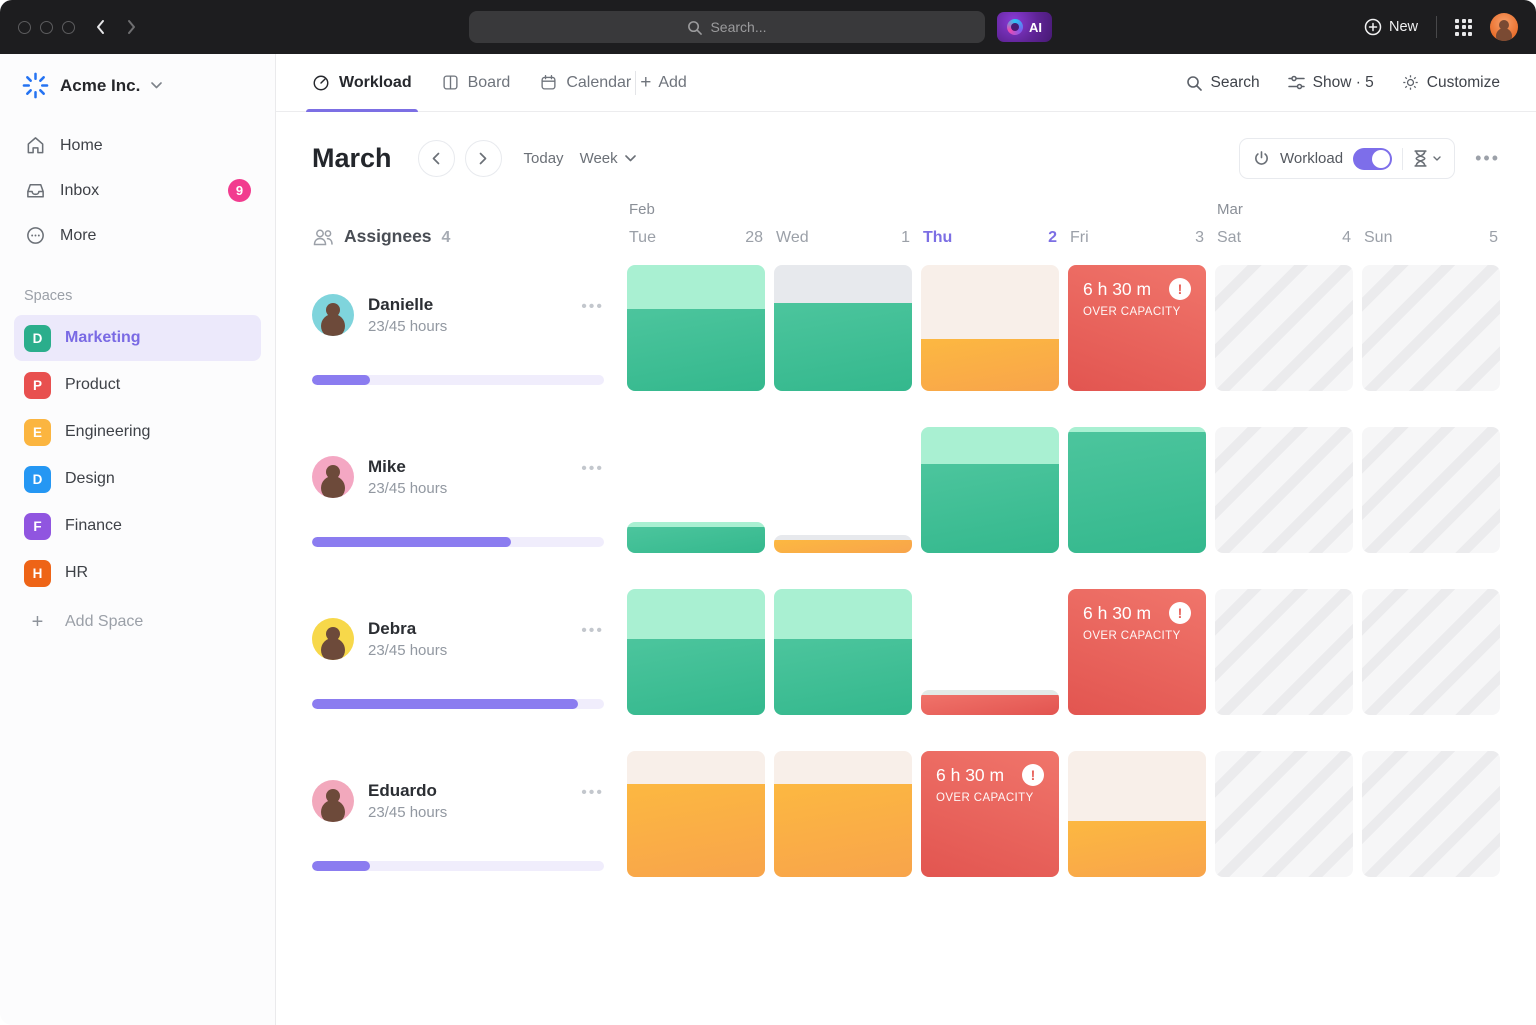  I want to click on day-date-row: Tue 28, so click(696, 239).